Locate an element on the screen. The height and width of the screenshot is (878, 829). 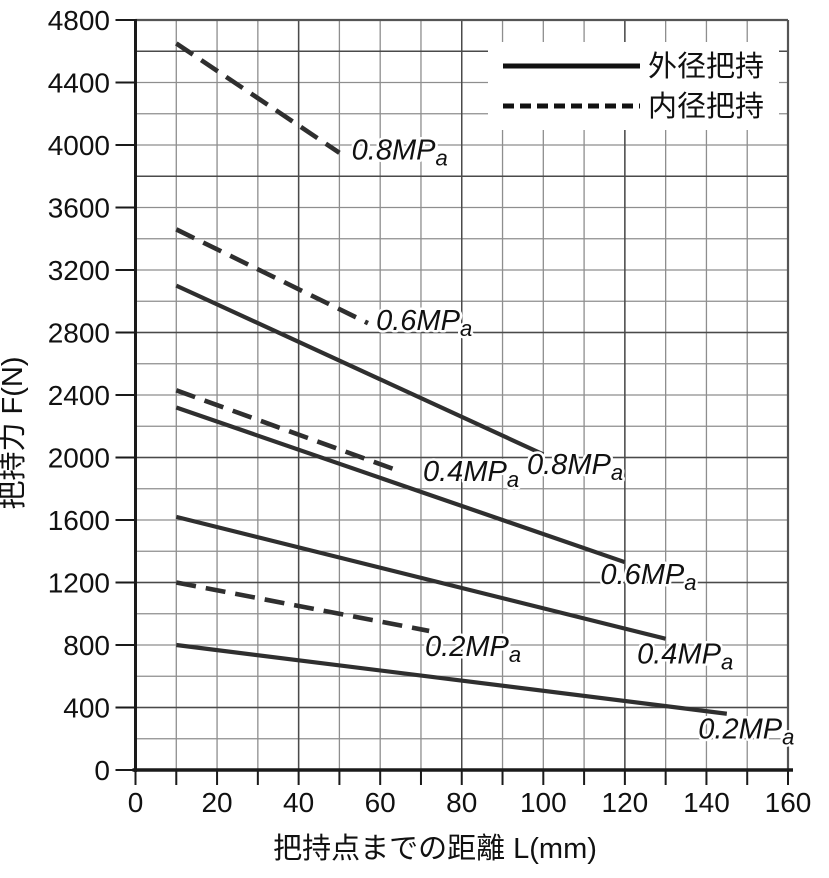
x-tick-label: 160 is located at coordinates (788, 802).